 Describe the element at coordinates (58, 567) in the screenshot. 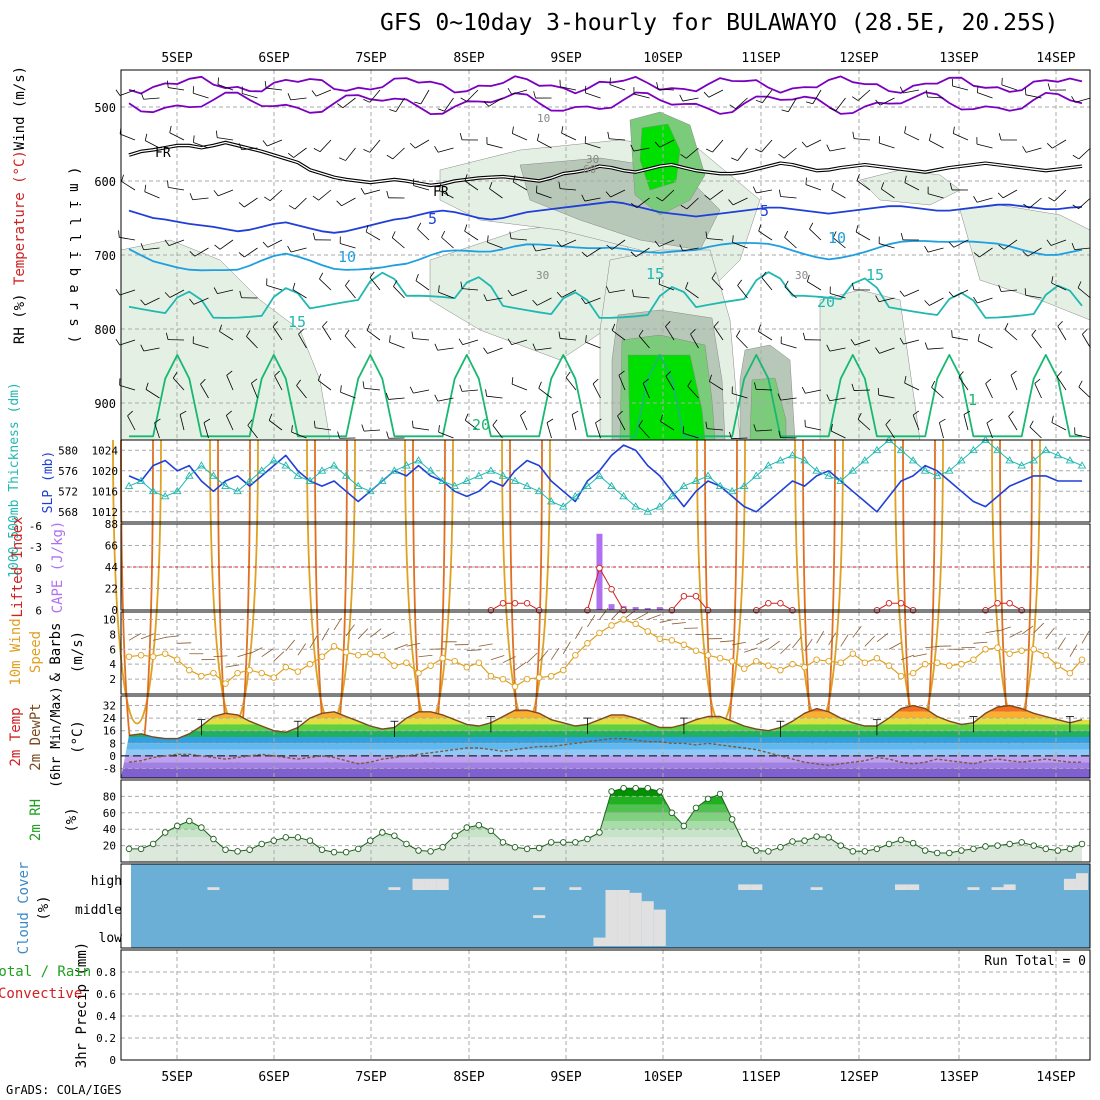

I see `y-axis-label: CAPE (J/kg)` at that location.